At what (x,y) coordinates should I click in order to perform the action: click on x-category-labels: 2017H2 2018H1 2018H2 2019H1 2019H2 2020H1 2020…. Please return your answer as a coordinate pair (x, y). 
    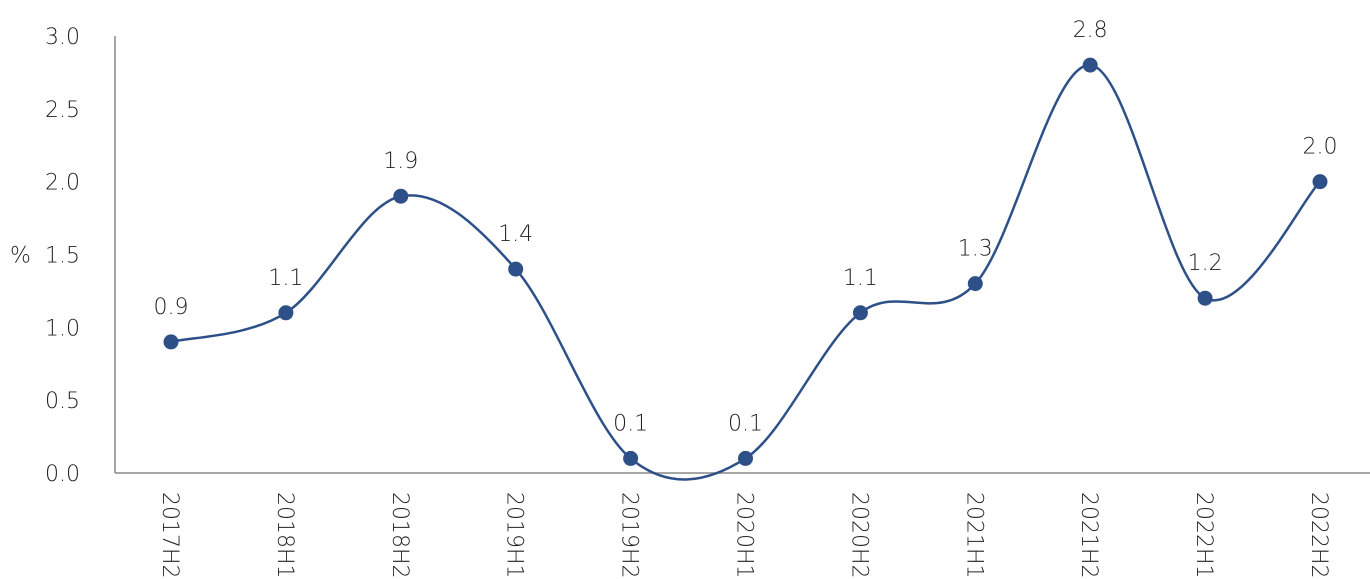
    Looking at the image, I should click on (744, 535).